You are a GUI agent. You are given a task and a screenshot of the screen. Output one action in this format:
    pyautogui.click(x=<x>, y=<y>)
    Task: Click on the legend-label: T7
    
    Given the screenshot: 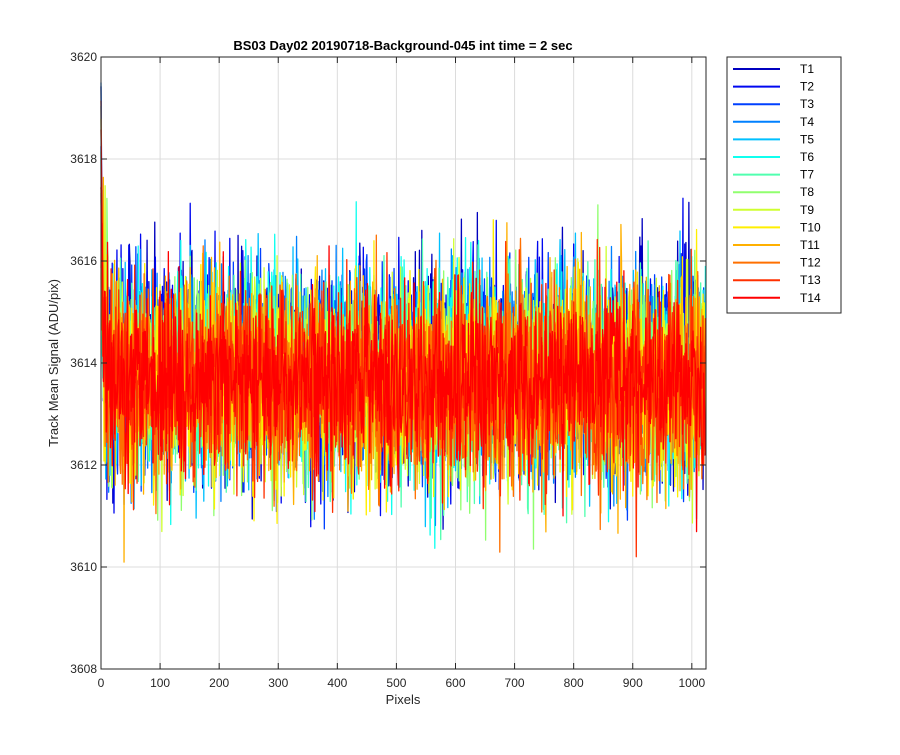 What is the action you would take?
    pyautogui.click(x=807, y=175)
    